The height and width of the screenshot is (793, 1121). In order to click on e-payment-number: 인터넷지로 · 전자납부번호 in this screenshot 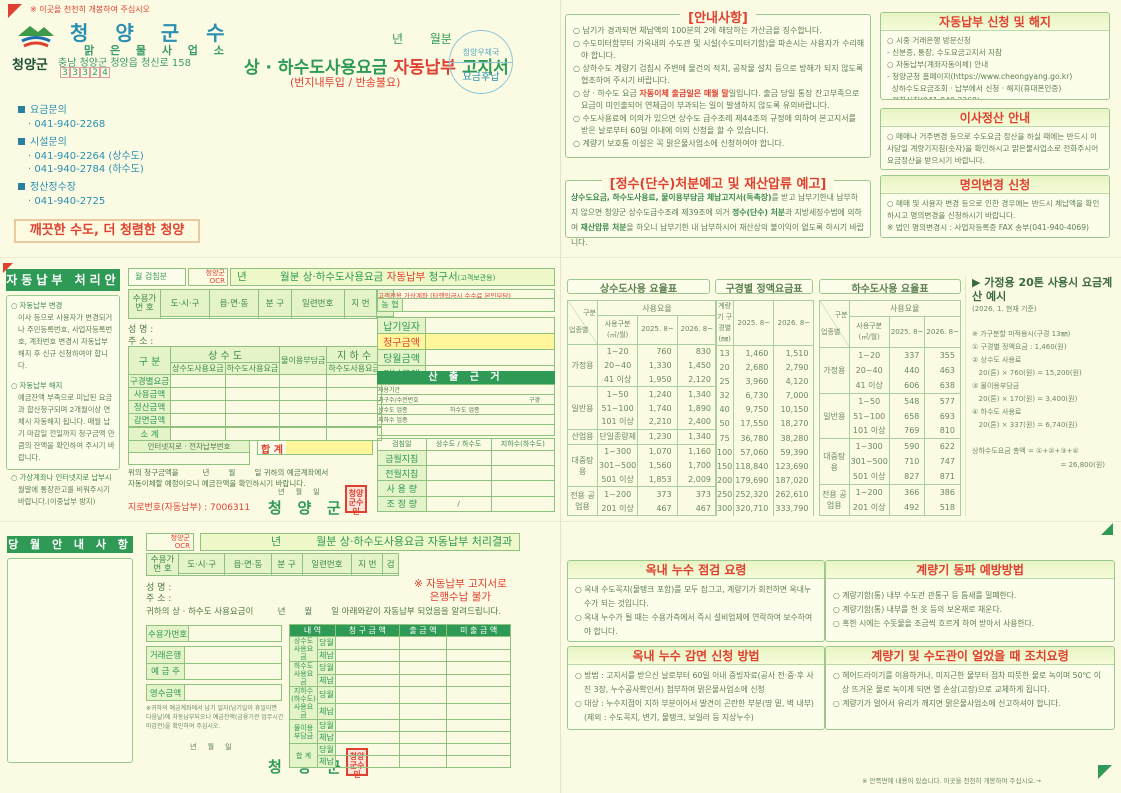, I will do `click(189, 452)`.